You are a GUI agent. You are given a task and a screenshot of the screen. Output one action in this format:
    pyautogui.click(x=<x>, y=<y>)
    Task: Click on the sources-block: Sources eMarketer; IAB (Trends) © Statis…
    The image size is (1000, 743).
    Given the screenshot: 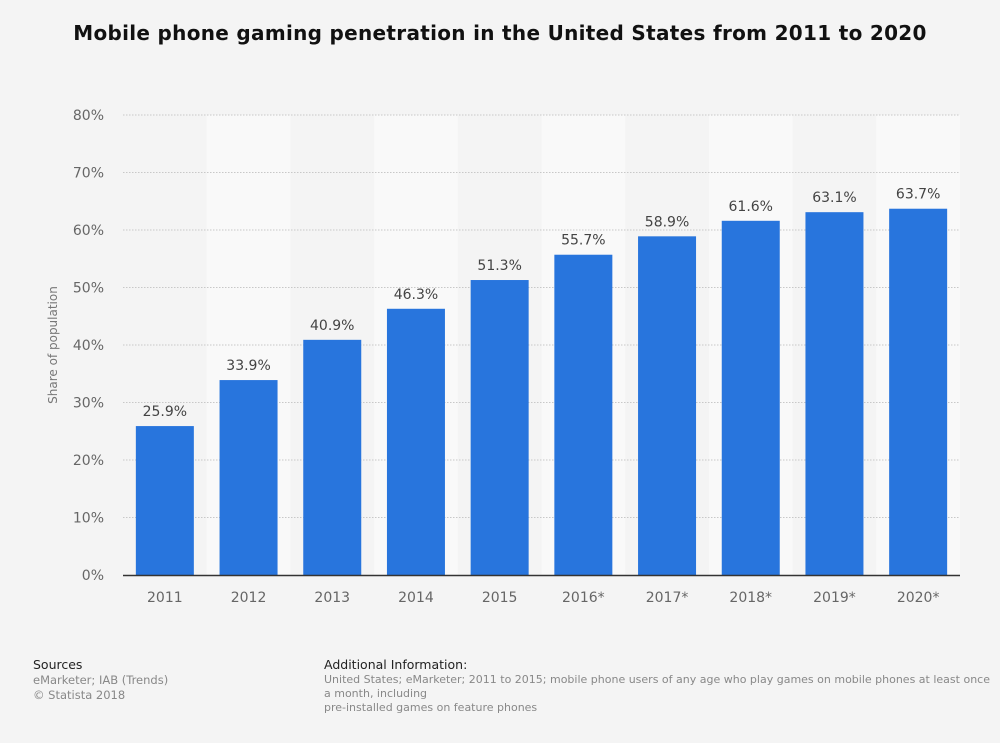 What is the action you would take?
    pyautogui.click(x=100, y=680)
    